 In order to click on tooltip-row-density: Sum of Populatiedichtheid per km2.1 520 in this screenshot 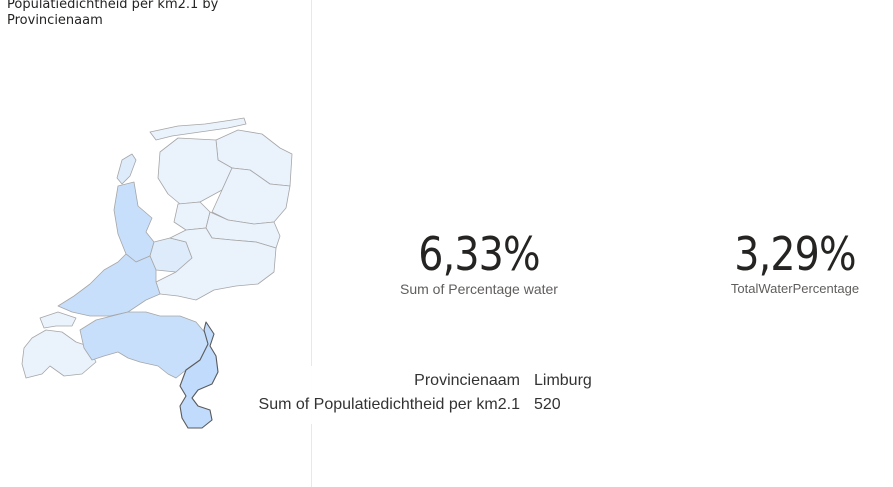, I will do `click(427, 404)`.